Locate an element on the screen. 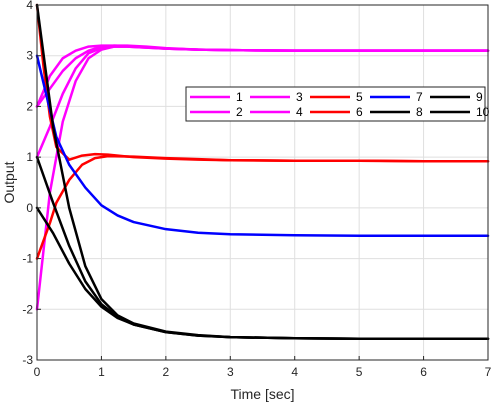 The image size is (493, 404). legend-label-3: 3 is located at coordinates (299, 97).